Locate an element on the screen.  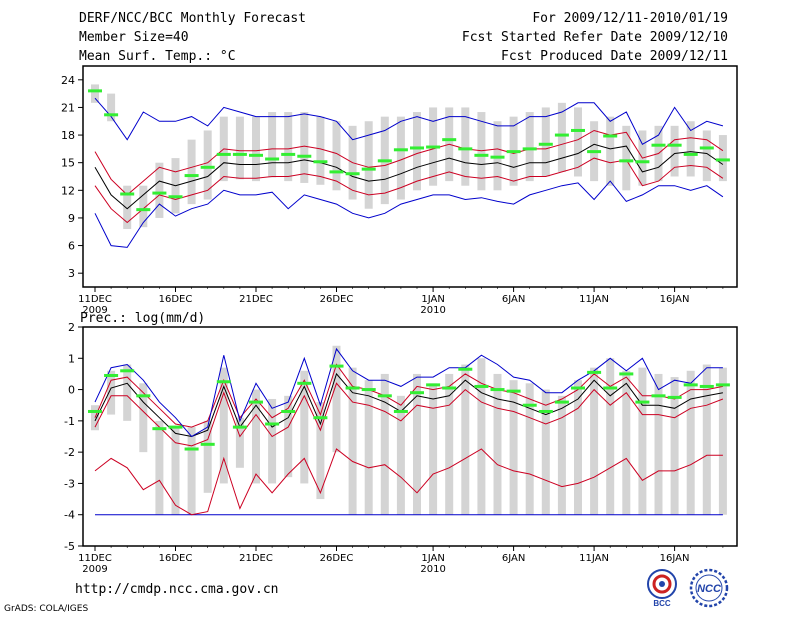
precipitation-series-red-lower-envelope is located at coordinates (408, 482).